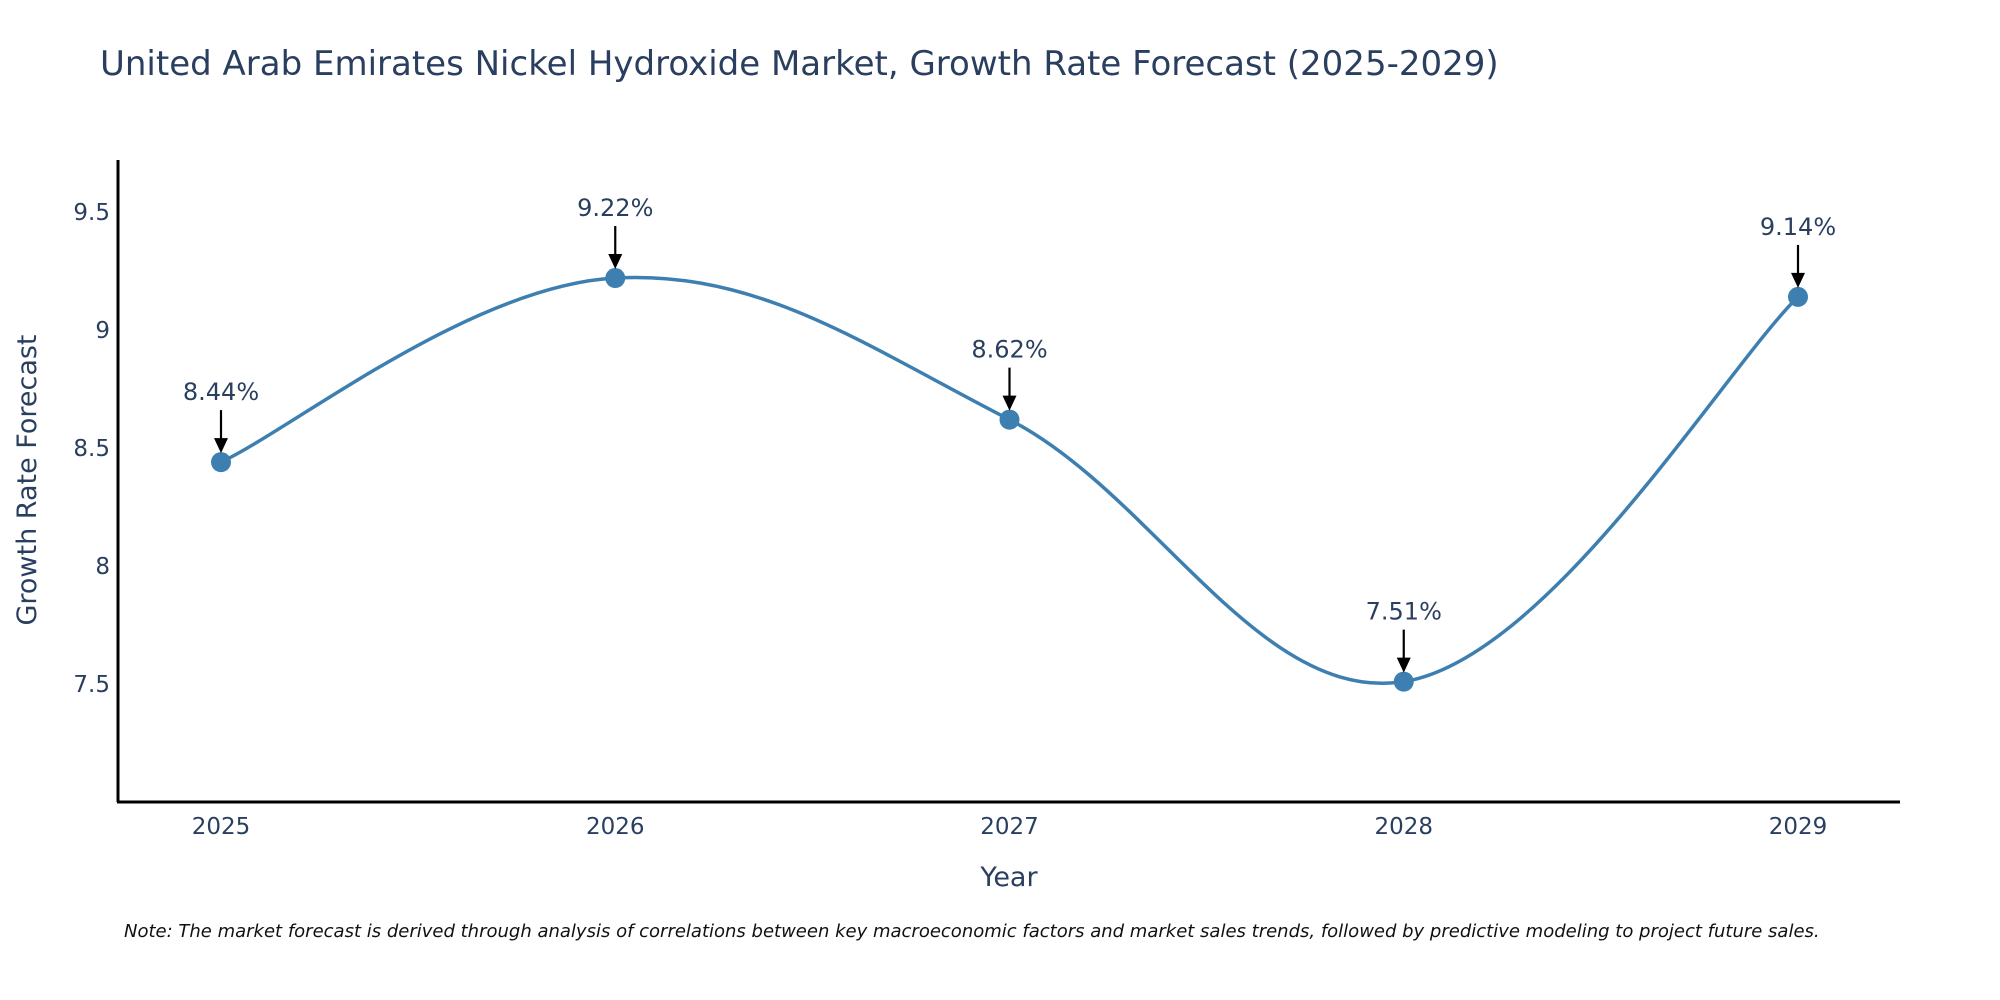 The height and width of the screenshot is (1000, 2000). Describe the element at coordinates (615, 278) in the screenshot. I see `data-point-2026` at that location.